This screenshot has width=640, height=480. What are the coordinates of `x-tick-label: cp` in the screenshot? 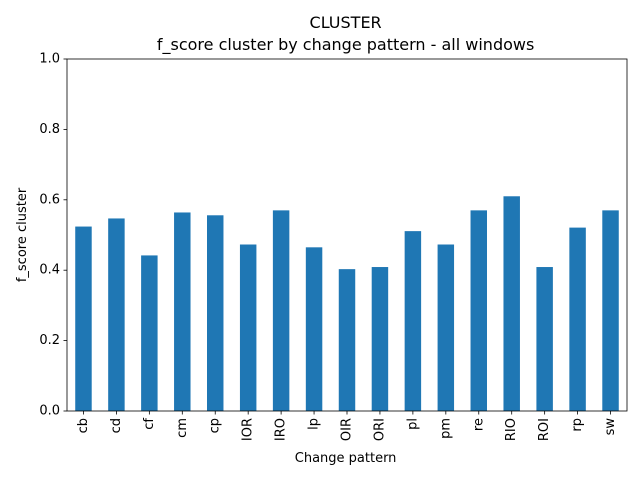 It's located at (215, 425).